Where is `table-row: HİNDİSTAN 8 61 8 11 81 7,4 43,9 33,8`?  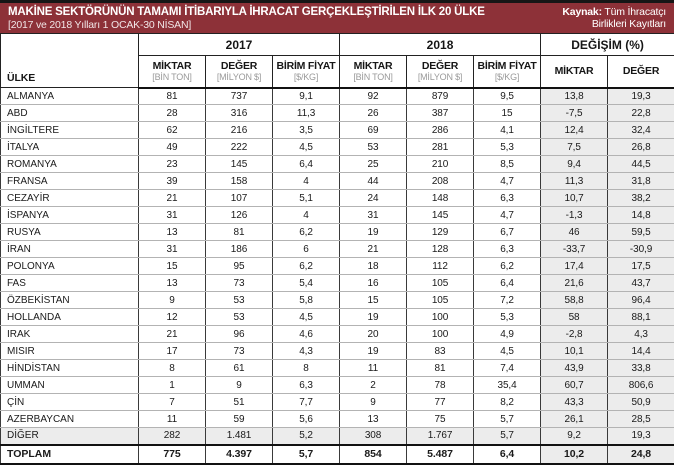
table-row: HİNDİSTAN 8 61 8 11 81 7,4 43,9 33,8 is located at coordinates (337, 368).